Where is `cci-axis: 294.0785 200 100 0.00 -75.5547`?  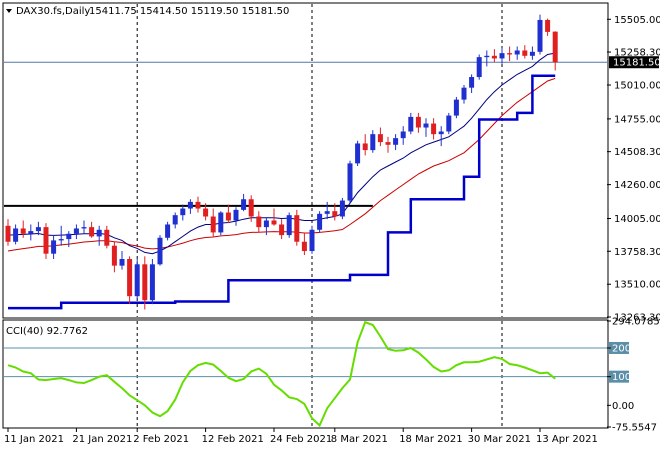 cci-axis: 294.0785 200 100 0.00 -75.5547 is located at coordinates (633, 375).